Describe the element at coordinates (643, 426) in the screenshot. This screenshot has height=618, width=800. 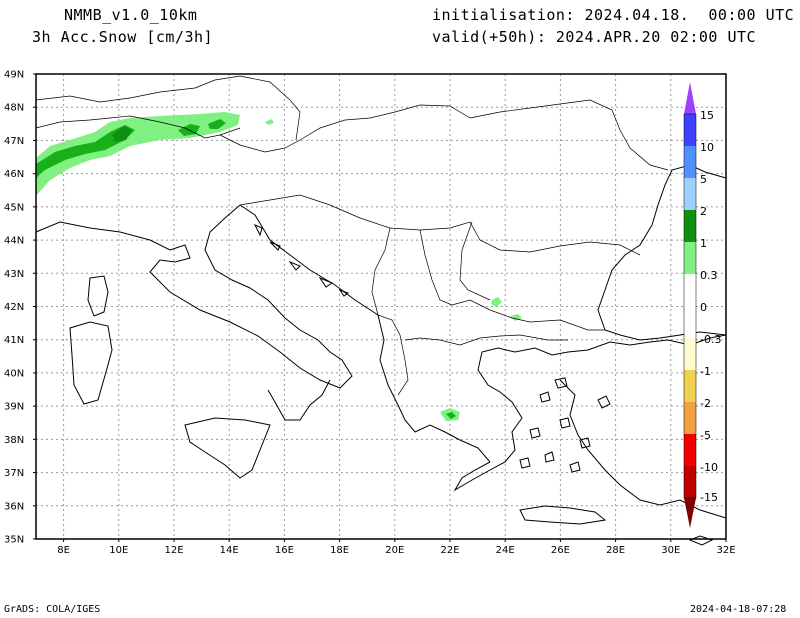
I see `coastline-turkey` at that location.